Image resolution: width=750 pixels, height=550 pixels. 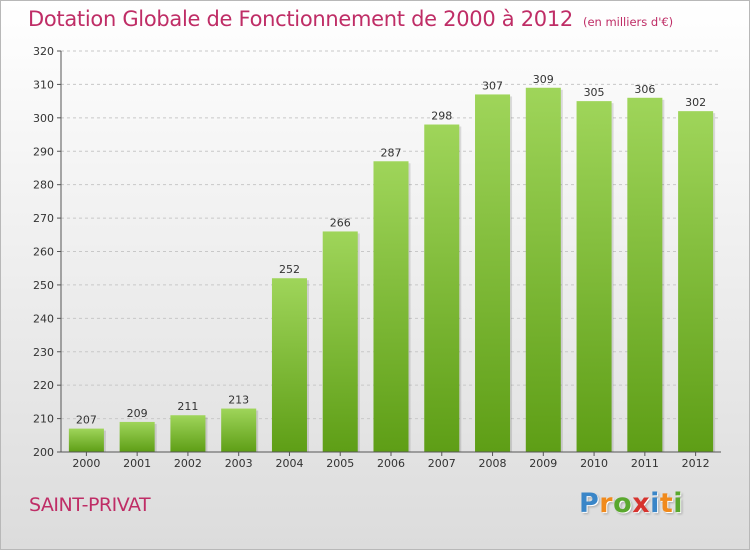 What do you see at coordinates (493, 273) in the screenshot?
I see `bar-2008` at bounding box center [493, 273].